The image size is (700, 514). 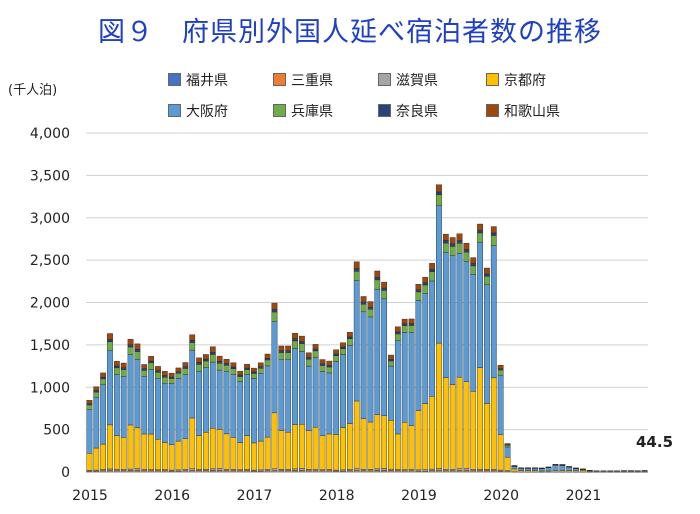 What do you see at coordinates (50, 176) in the screenshot?
I see `y-tick-label: 3,500` at bounding box center [50, 176].